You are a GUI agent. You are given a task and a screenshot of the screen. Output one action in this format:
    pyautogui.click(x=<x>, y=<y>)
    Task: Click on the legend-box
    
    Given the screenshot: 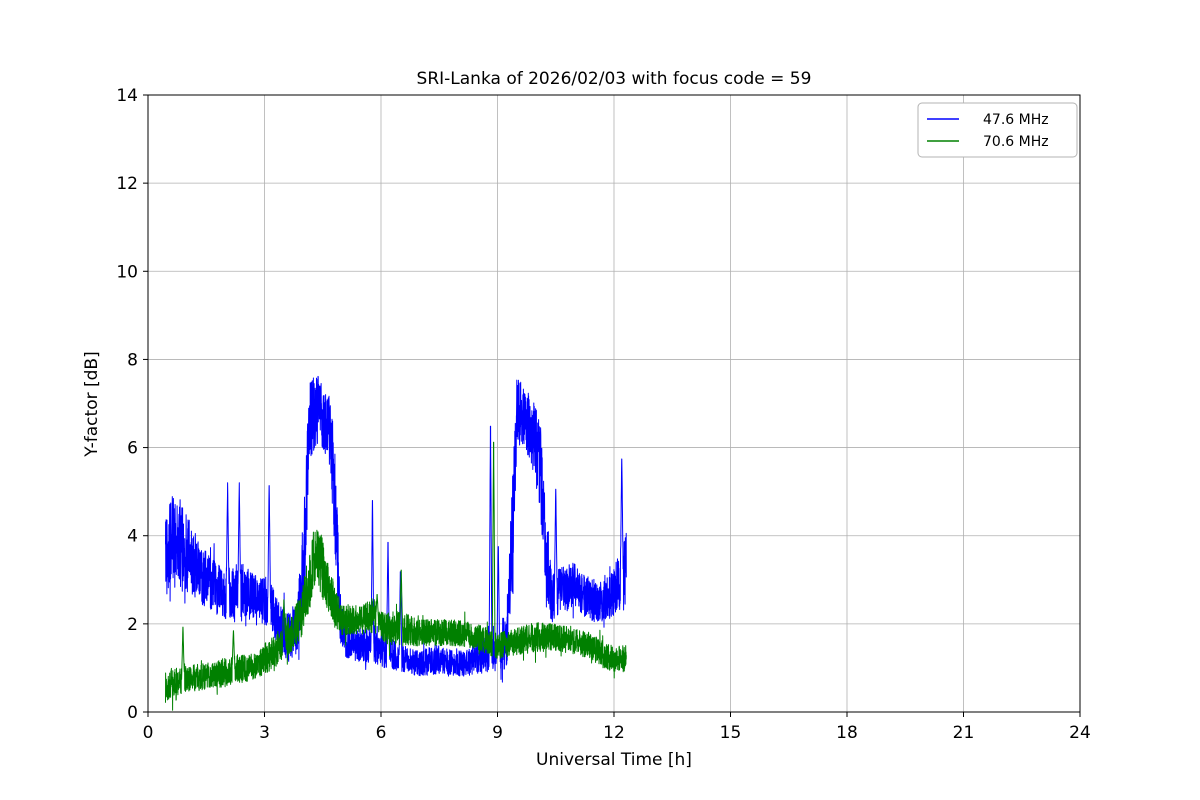 What is the action you would take?
    pyautogui.click(x=997, y=130)
    